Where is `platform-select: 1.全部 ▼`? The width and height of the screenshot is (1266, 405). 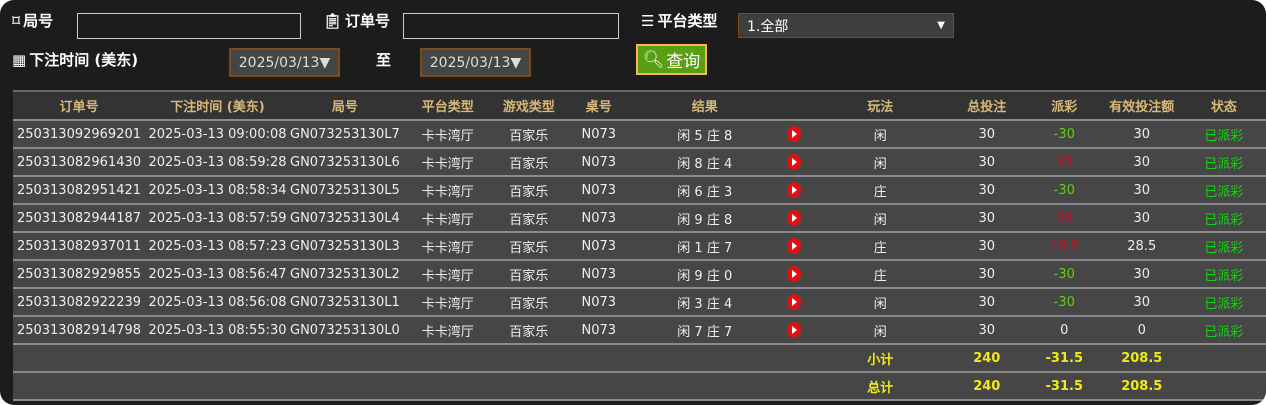
platform-select: 1.全部 ▼ is located at coordinates (846, 25).